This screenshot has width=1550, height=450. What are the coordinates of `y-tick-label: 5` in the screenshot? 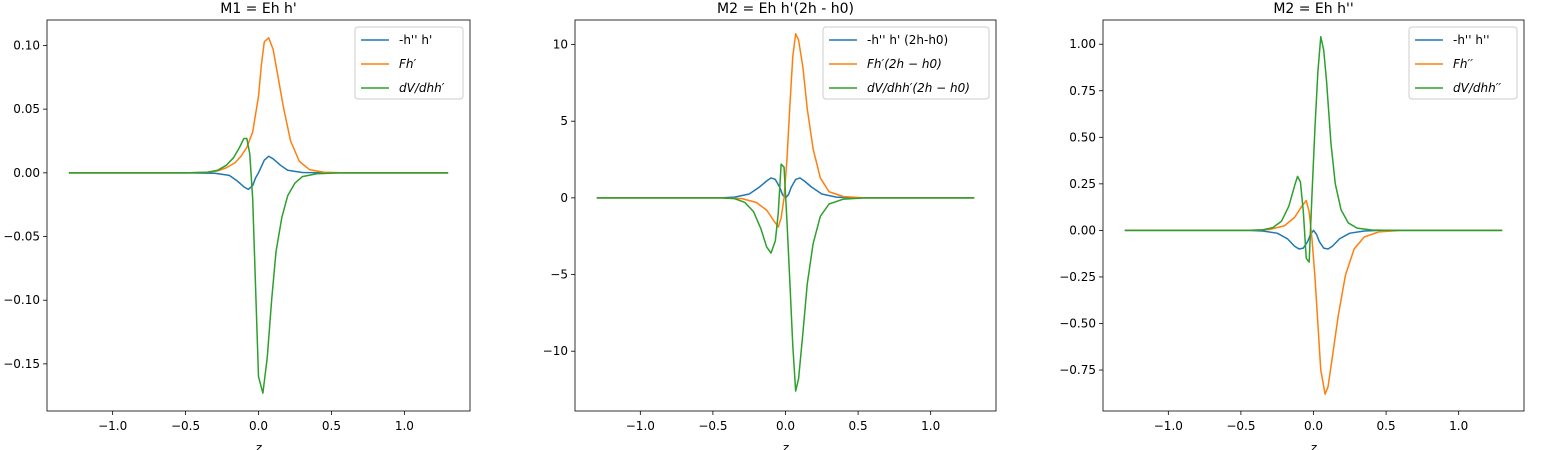 It's located at (564, 121).